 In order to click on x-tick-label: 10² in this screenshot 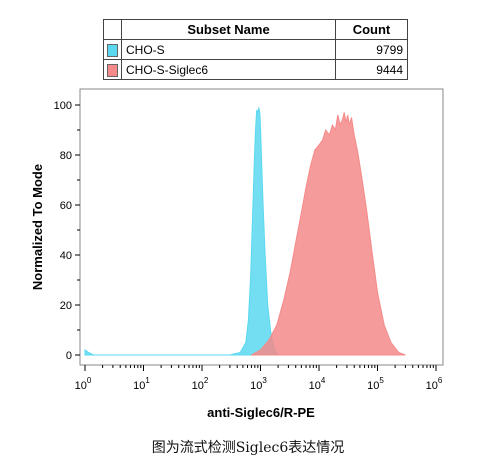, I will do `click(200, 384)`.